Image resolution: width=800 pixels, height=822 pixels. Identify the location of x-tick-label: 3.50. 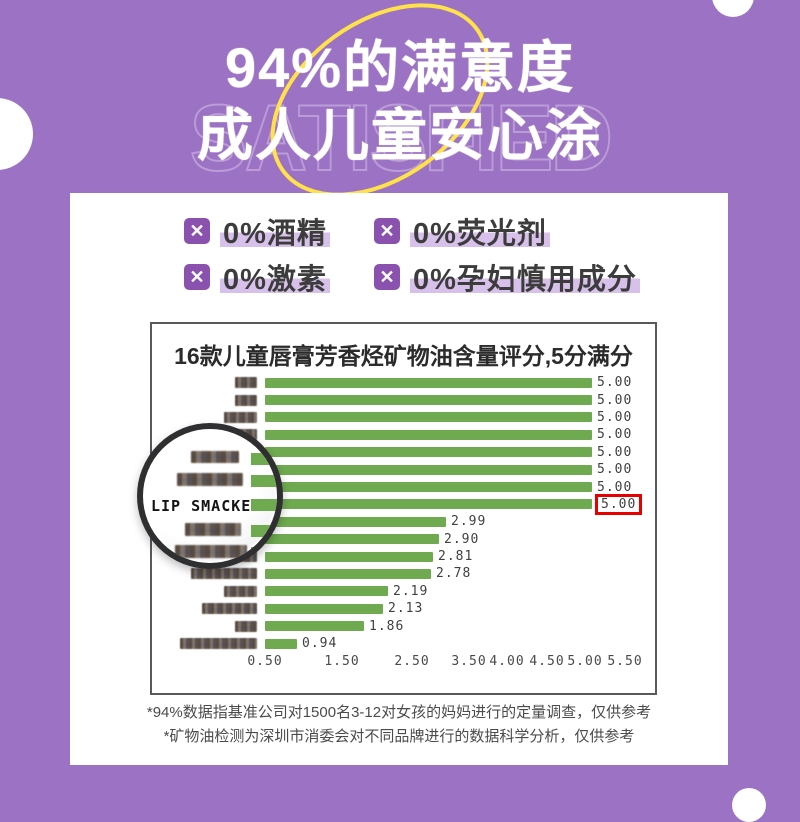
(469, 661).